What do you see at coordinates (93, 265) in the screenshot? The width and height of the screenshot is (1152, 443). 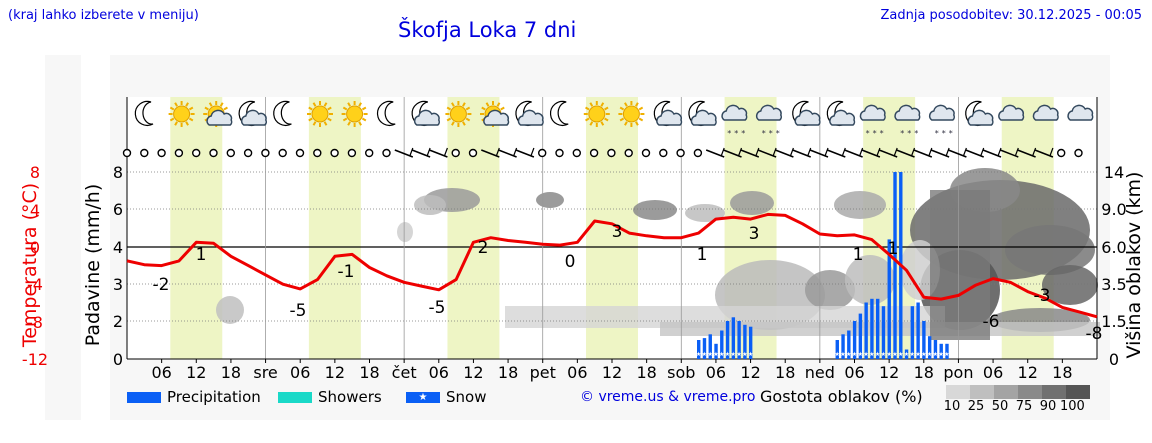 I see `precipitation-axis-label: Padavine (mm/h)` at bounding box center [93, 265].